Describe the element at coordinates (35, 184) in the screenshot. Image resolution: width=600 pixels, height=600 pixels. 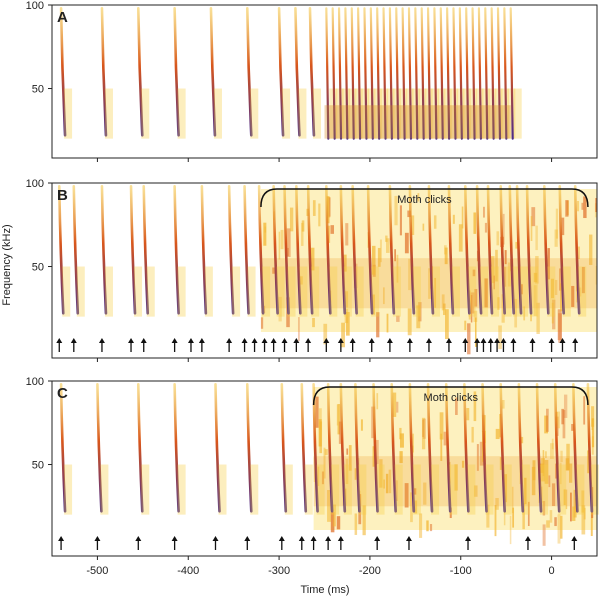
I see `y-tick-label: 100` at that location.